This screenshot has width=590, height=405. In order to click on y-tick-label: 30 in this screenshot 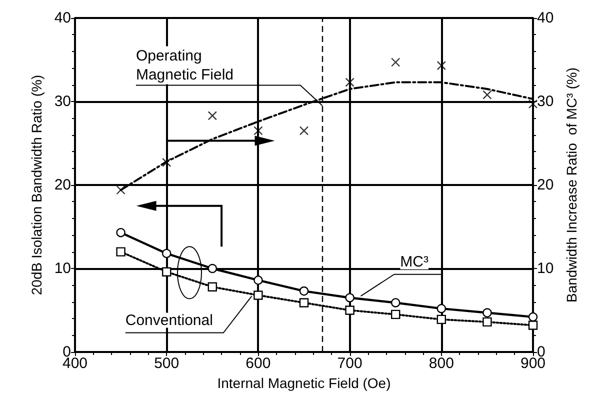, I will do `click(62, 101)`.